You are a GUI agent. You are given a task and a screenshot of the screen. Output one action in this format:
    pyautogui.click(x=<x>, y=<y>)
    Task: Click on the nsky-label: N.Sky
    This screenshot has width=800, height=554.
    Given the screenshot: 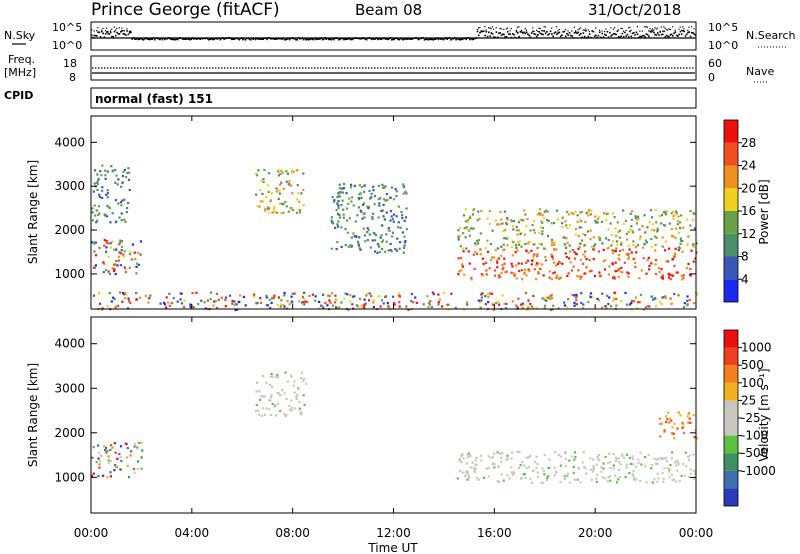 What is the action you would take?
    pyautogui.click(x=20, y=35)
    